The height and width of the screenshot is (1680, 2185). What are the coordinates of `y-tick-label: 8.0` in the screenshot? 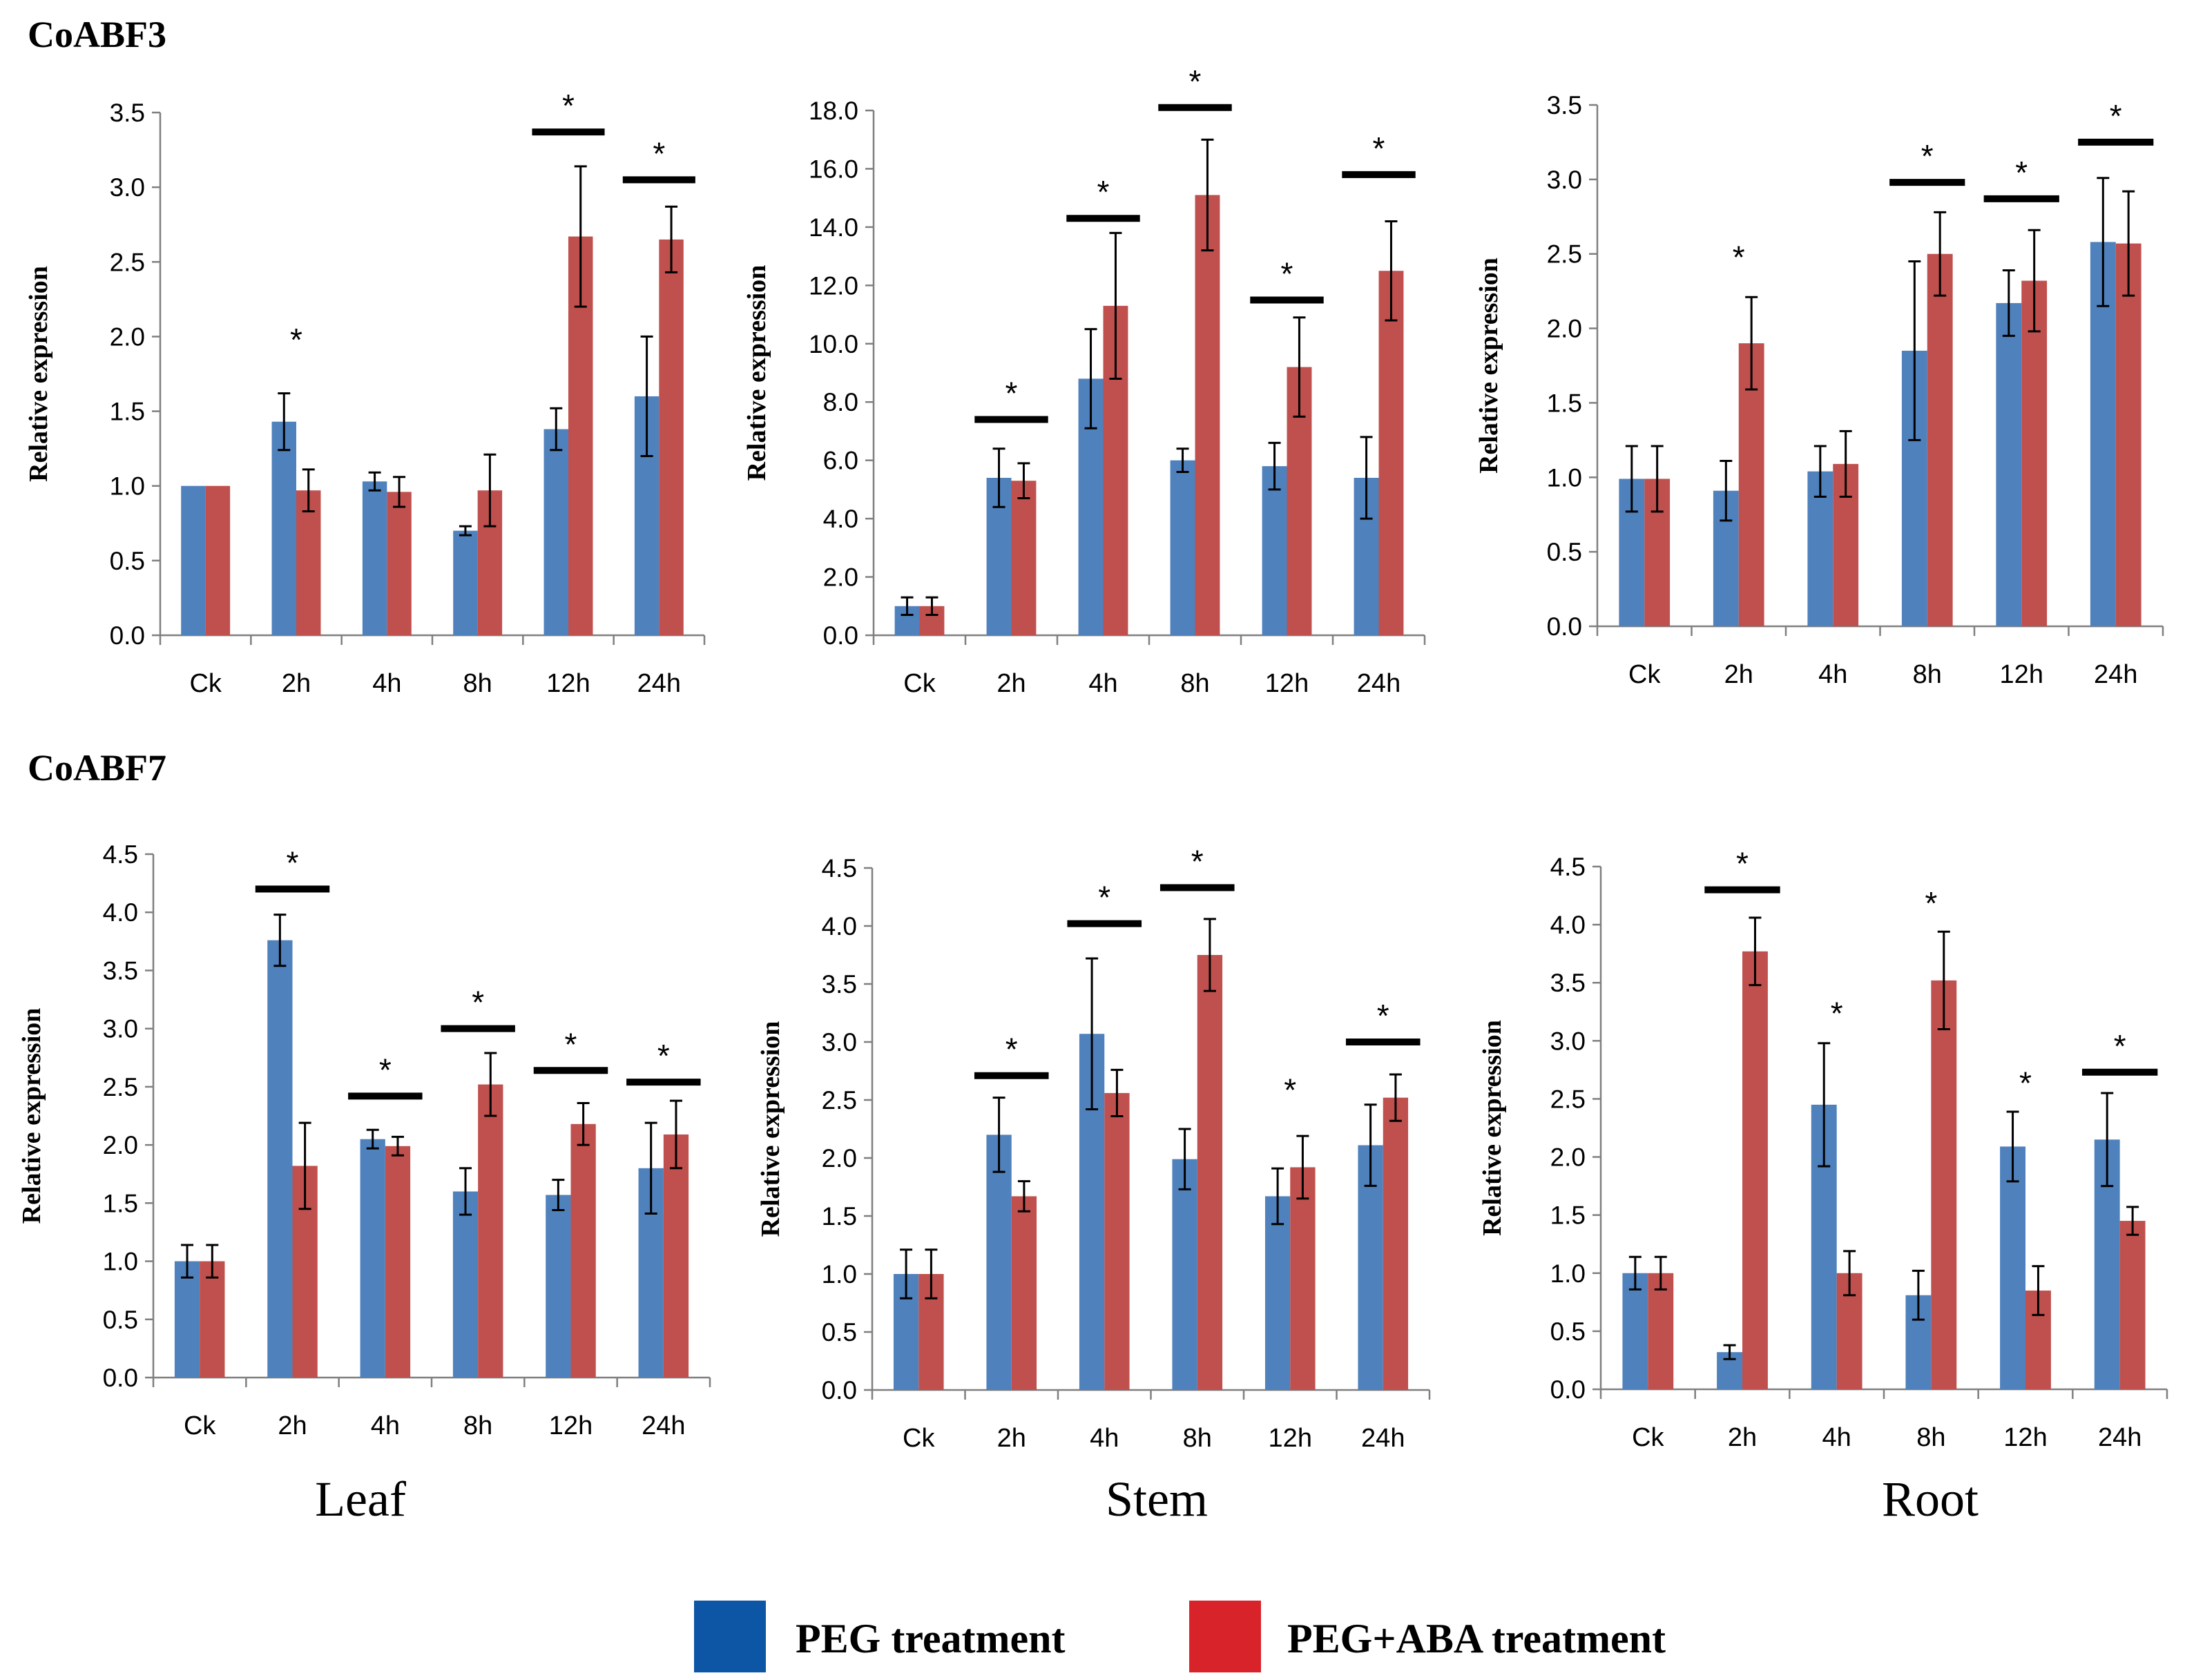 It's located at (841, 402).